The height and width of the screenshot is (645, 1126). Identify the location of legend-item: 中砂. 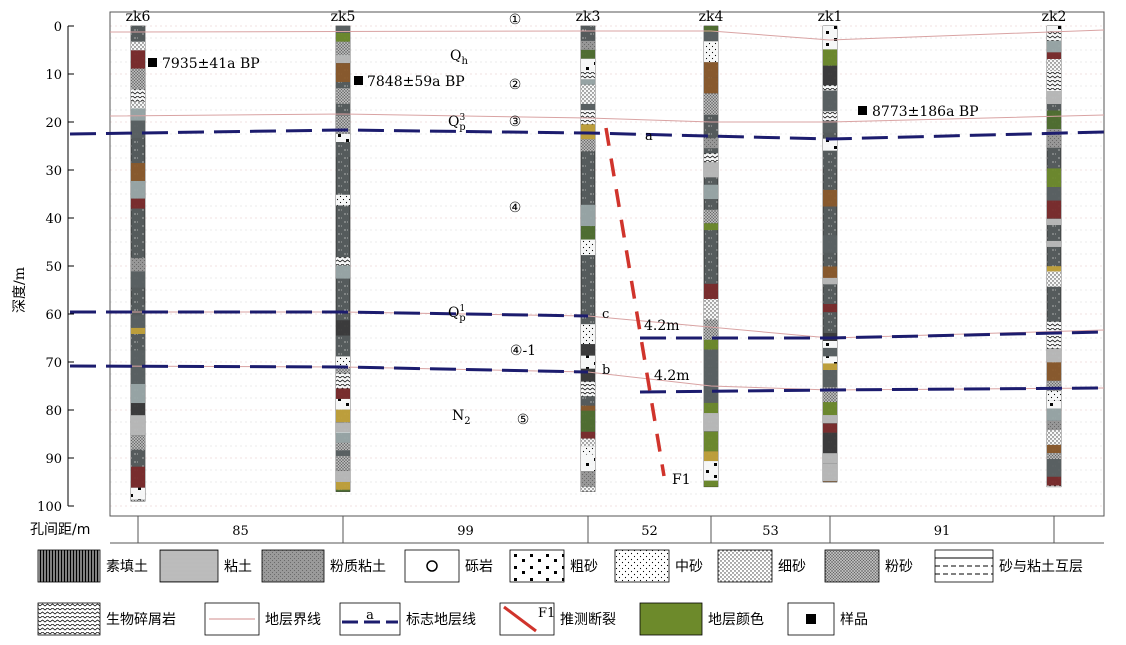
(658, 566).